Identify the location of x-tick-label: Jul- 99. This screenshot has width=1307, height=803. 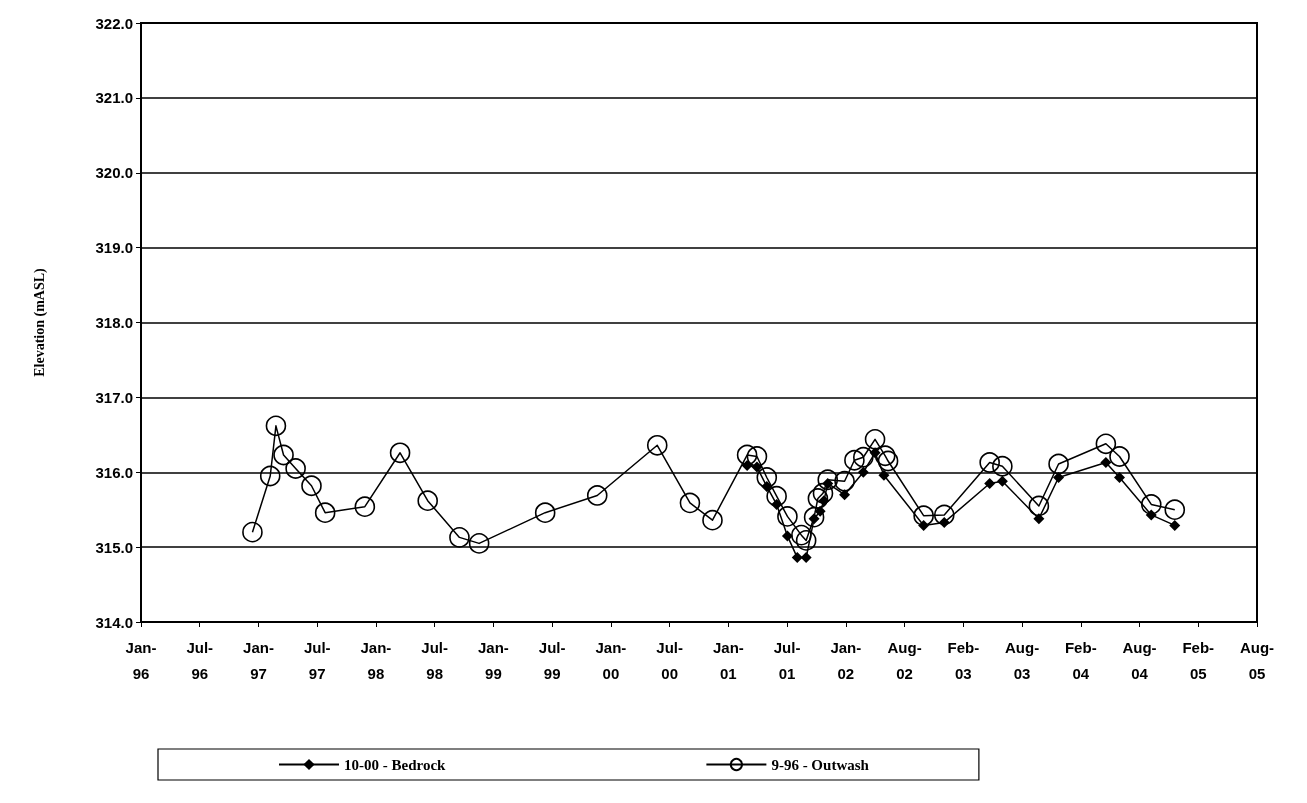
(552, 660).